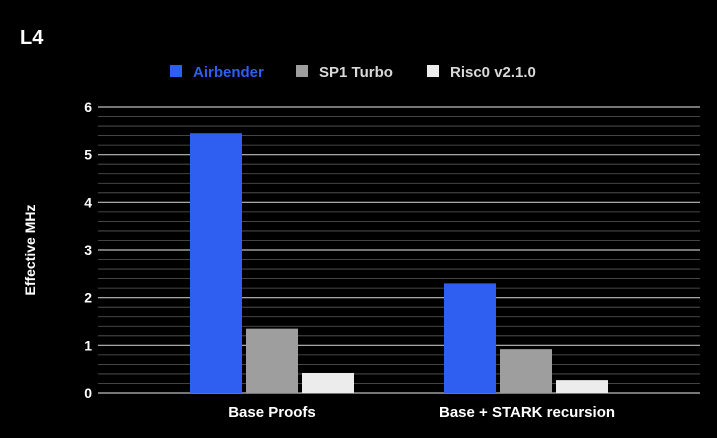 This screenshot has width=717, height=438. What do you see at coordinates (272, 412) in the screenshot?
I see `x-tick-label-base-proofs: Base Proofs` at bounding box center [272, 412].